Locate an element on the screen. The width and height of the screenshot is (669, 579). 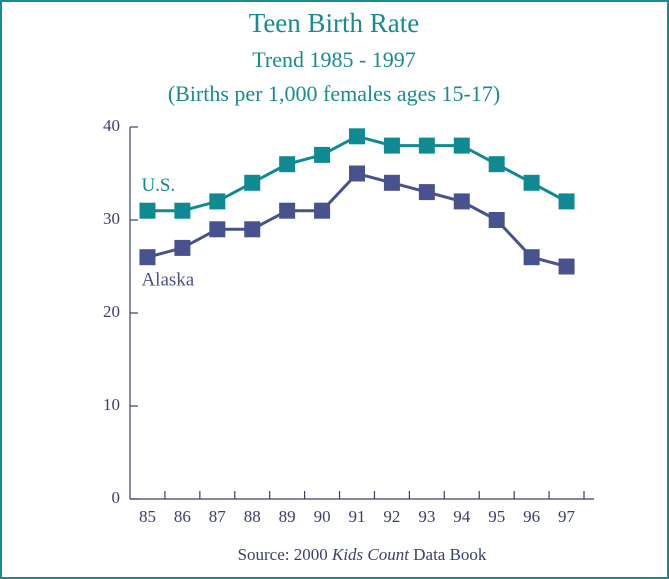
y-tick-label: 10 is located at coordinates (111, 404).